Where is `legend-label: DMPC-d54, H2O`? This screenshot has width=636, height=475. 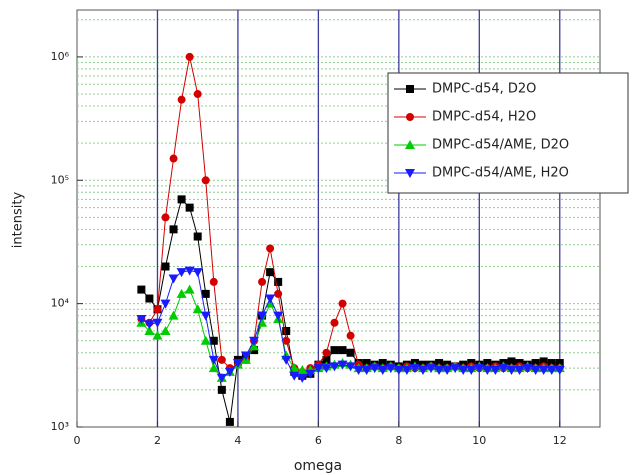
legend-label: DMPC-d54, H2O is located at coordinates (484, 117).